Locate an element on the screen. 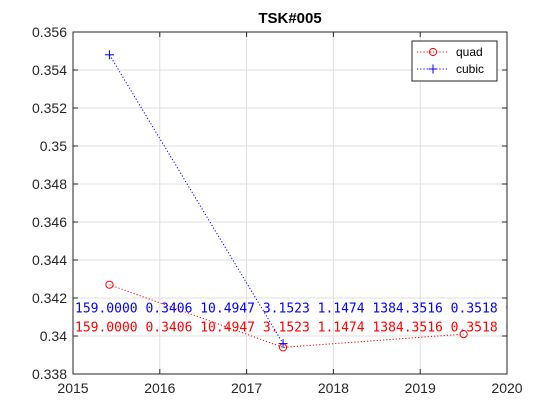 The height and width of the screenshot is (420, 560). series-line-quad is located at coordinates (286, 316).